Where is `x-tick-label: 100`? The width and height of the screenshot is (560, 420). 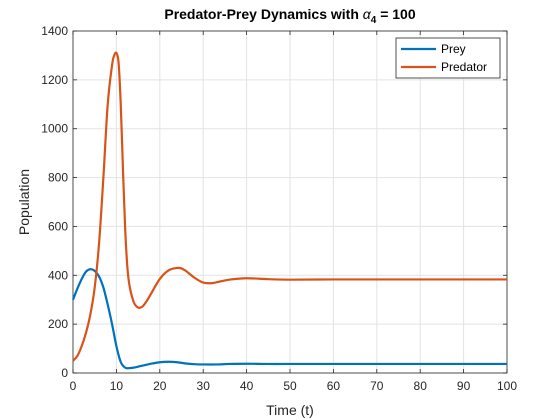
x-tick-label: 100 is located at coordinates (507, 386).